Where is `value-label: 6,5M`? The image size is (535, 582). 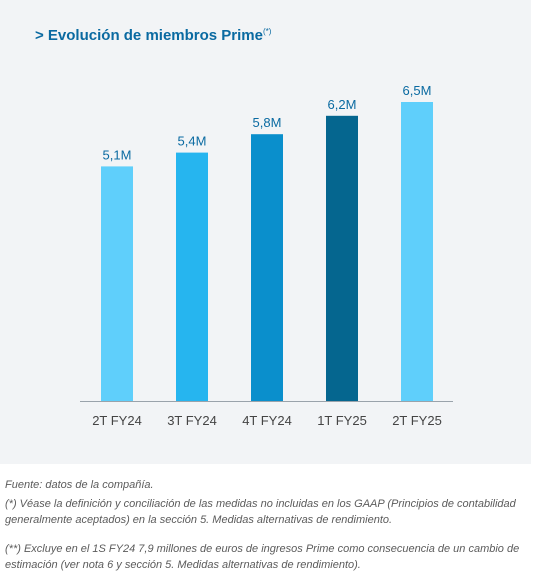 value-label: 6,5M is located at coordinates (417, 90).